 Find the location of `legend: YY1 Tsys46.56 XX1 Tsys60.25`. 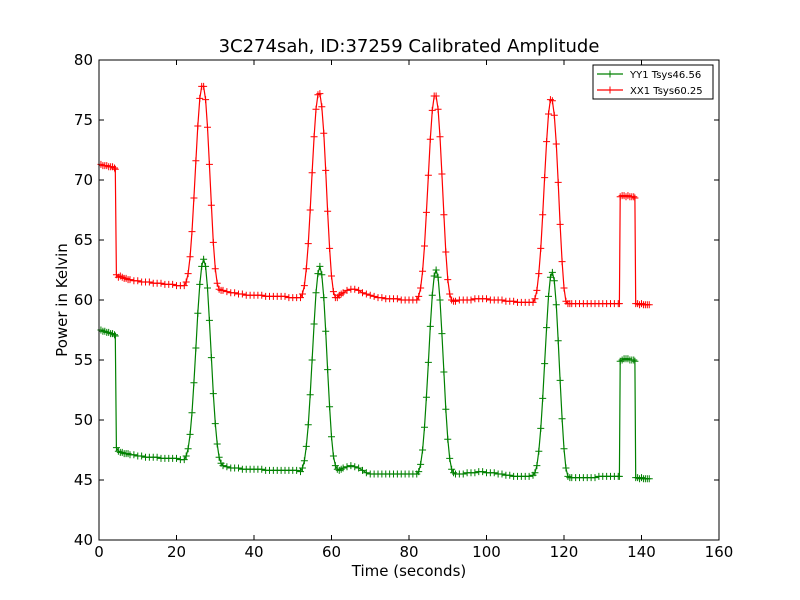

legend: YY1 Tsys46.56 XX1 Tsys60.25 is located at coordinates (653, 82).